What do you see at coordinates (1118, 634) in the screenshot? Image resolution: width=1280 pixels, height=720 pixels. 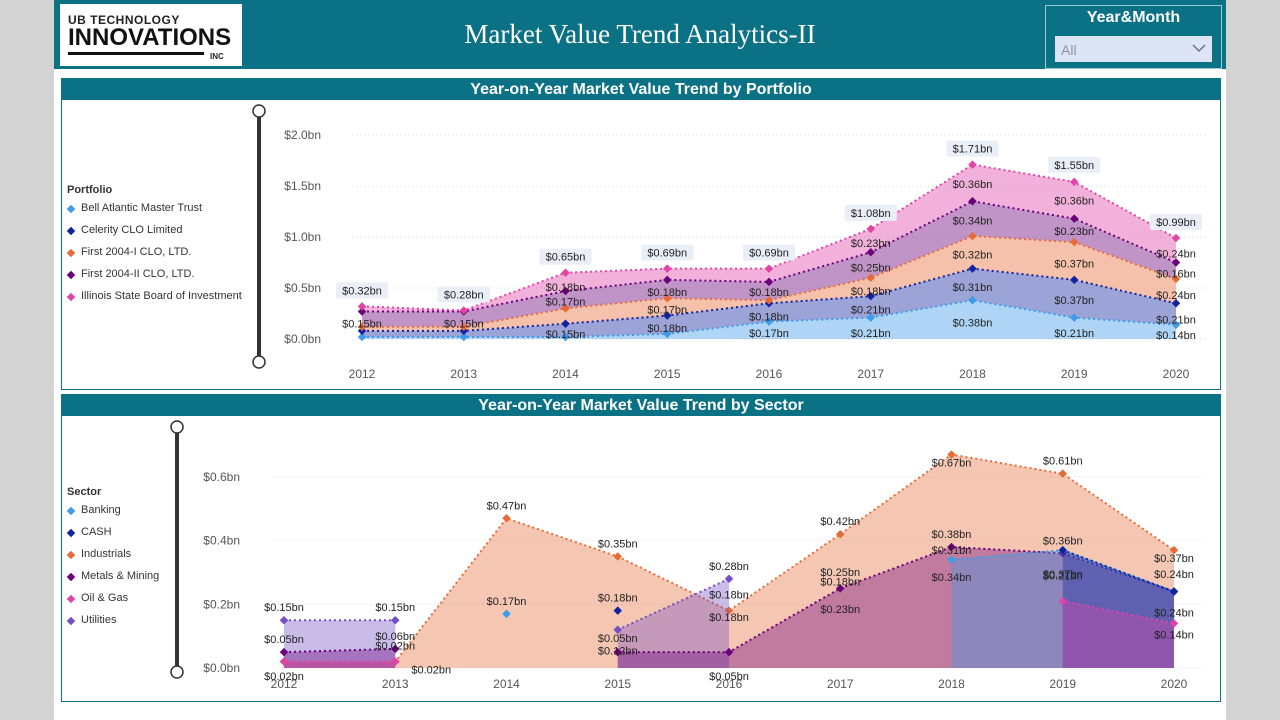 I see `area-oil-gas` at bounding box center [1118, 634].